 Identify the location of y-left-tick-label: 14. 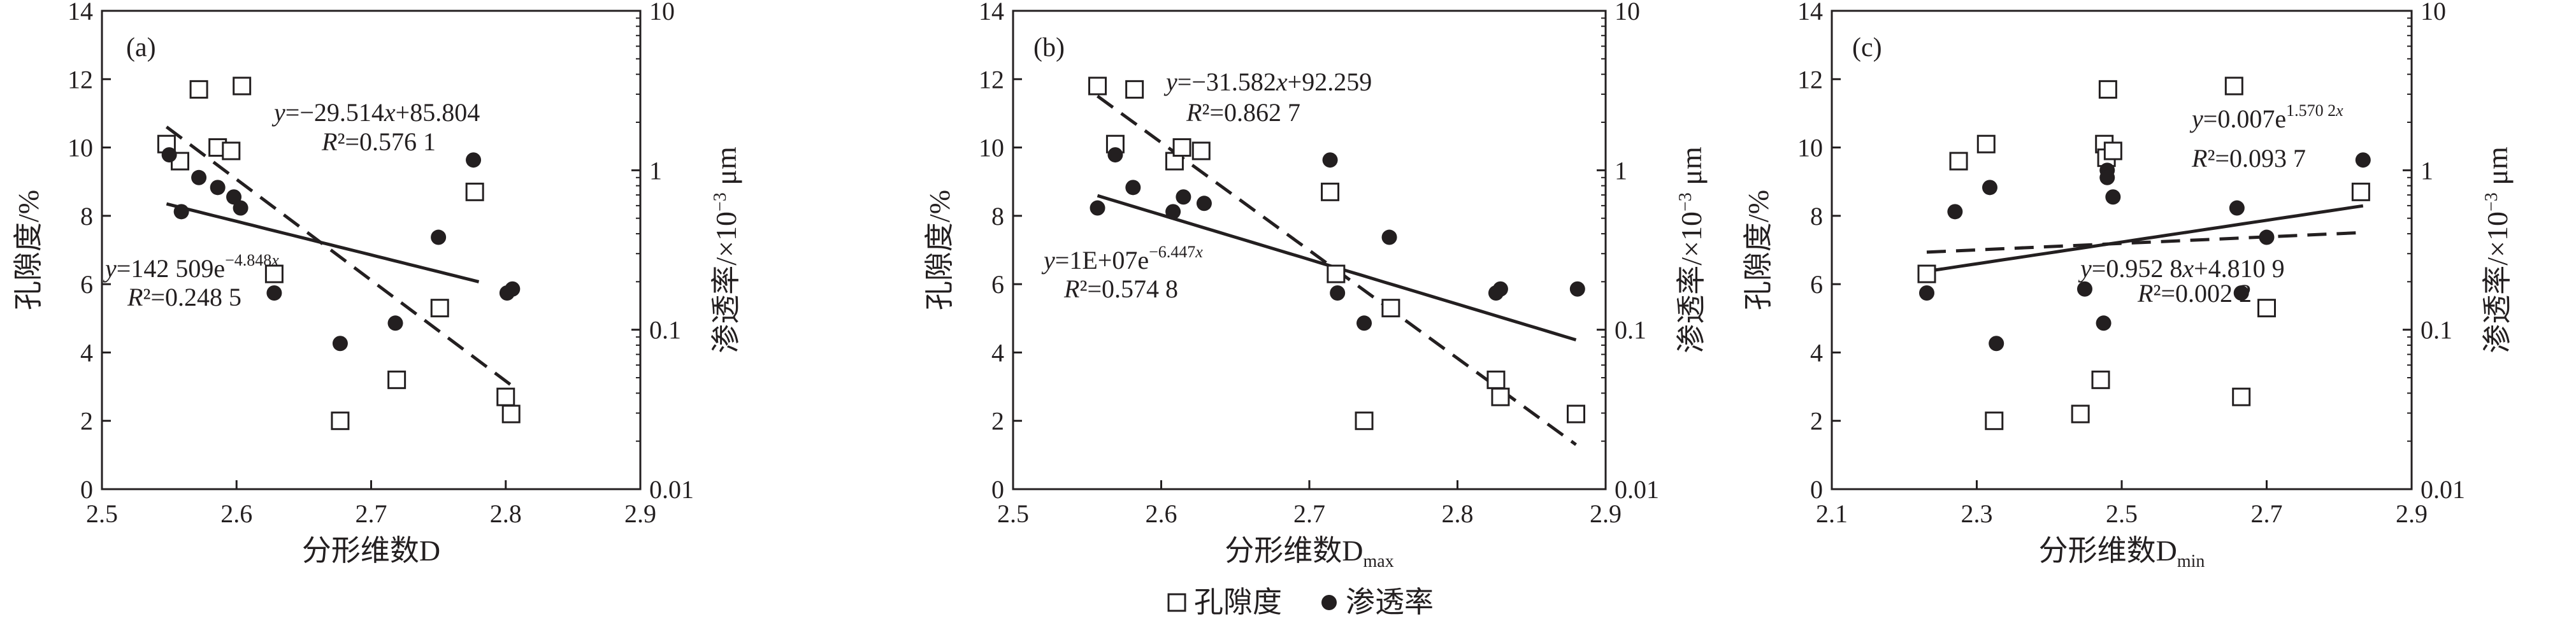
(1810, 13).